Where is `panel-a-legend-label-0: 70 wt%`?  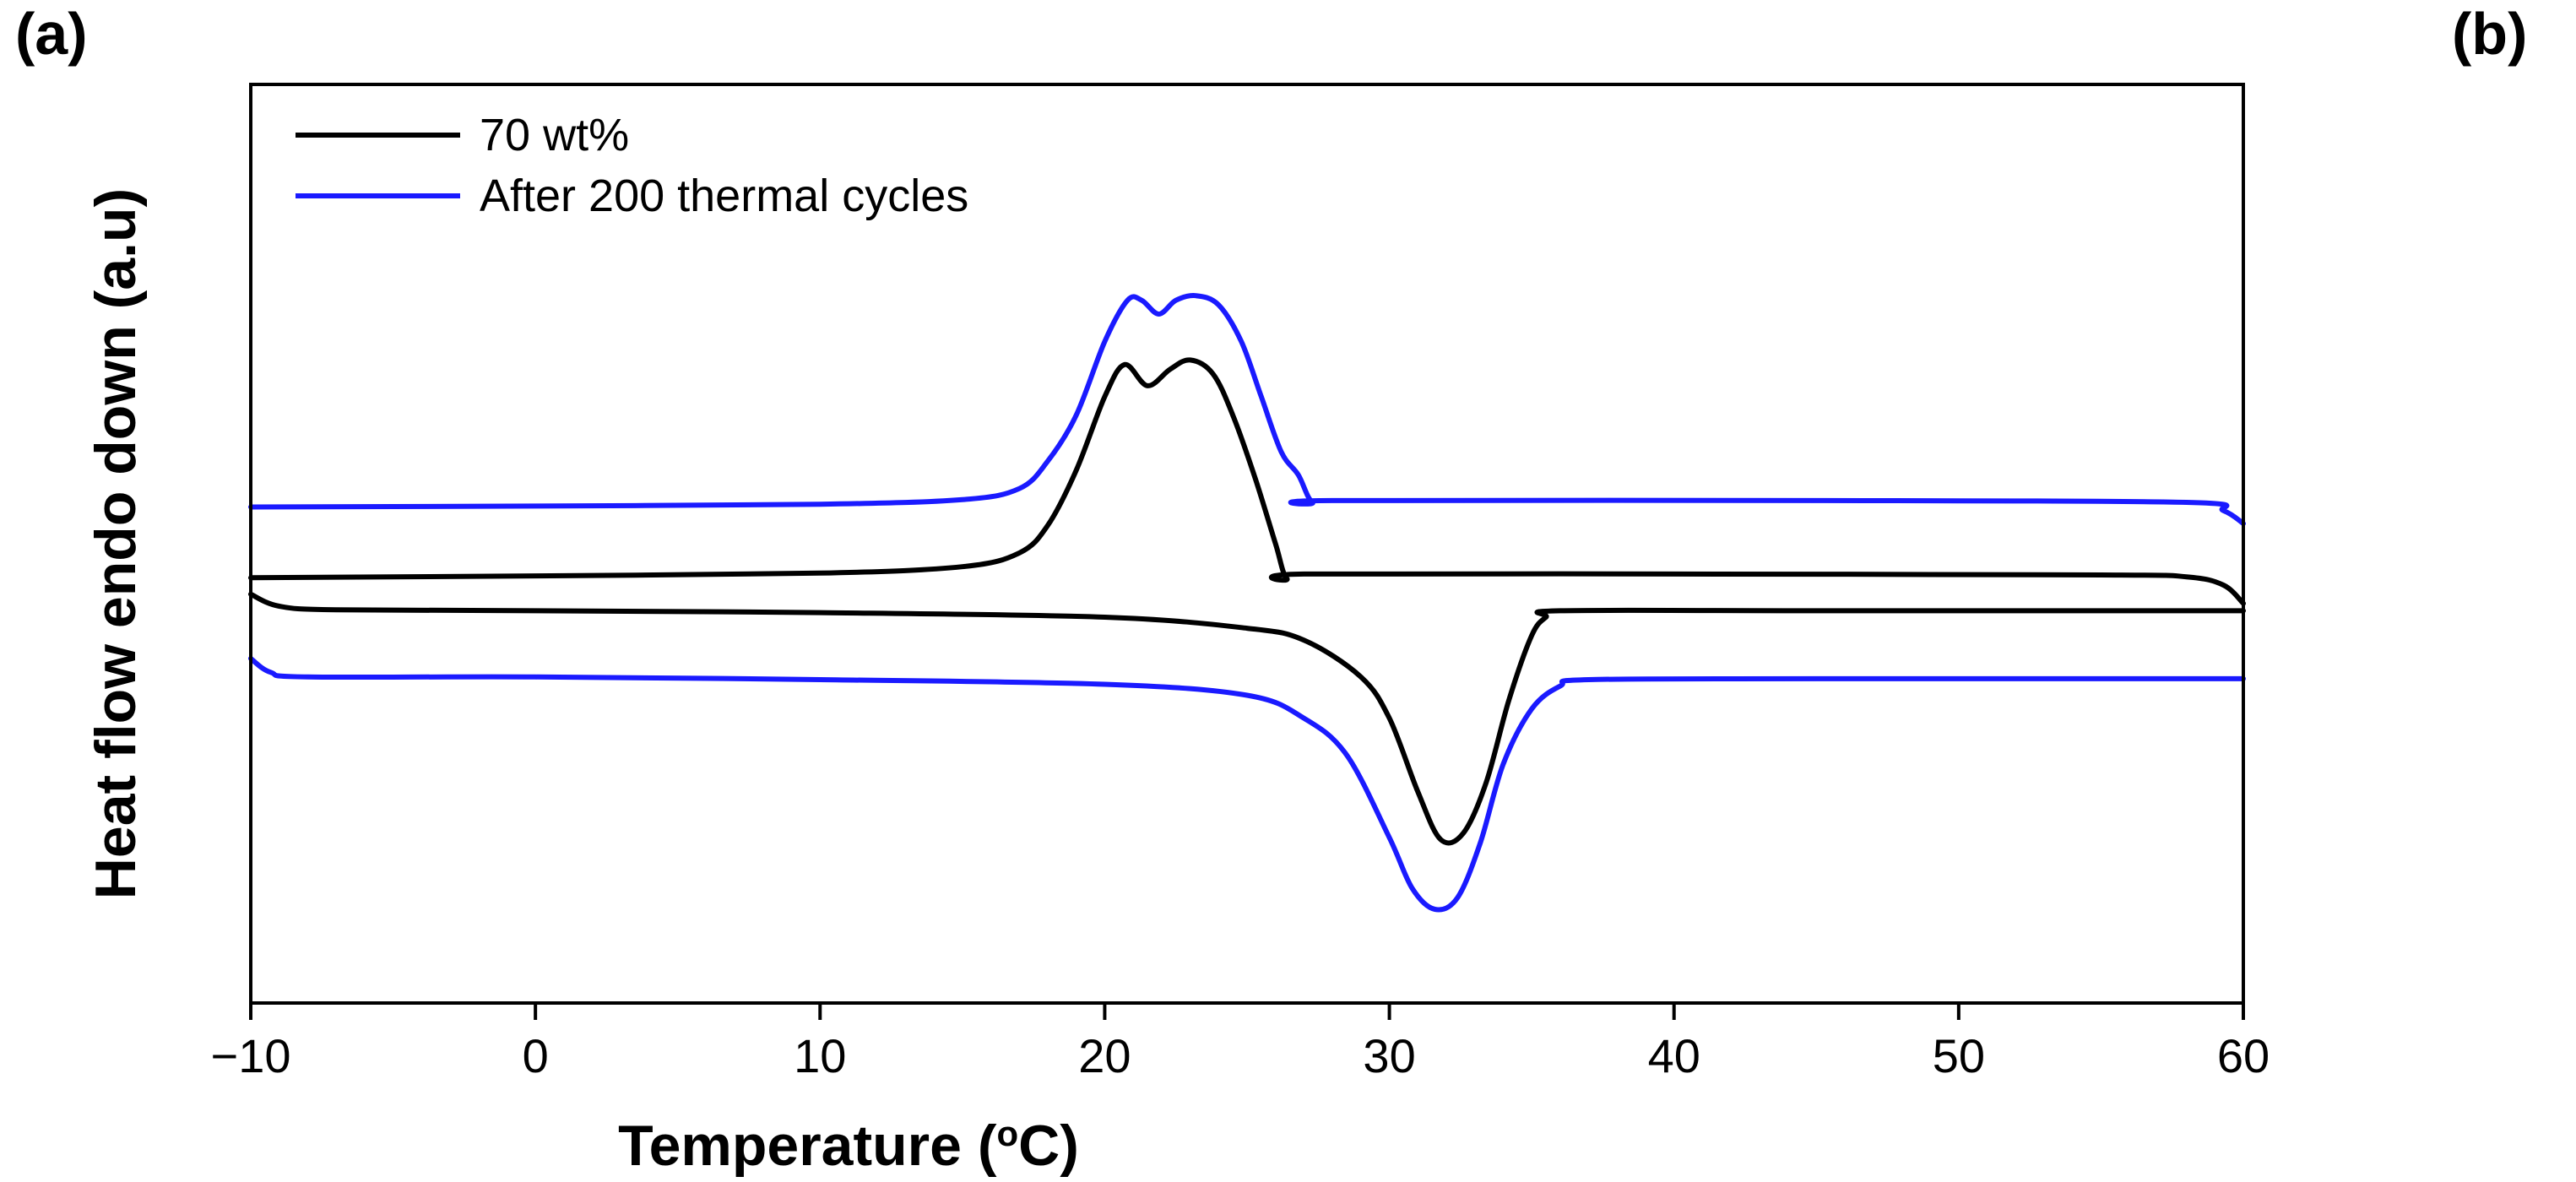
panel-a-legend-label-0: 70 wt% is located at coordinates (555, 135).